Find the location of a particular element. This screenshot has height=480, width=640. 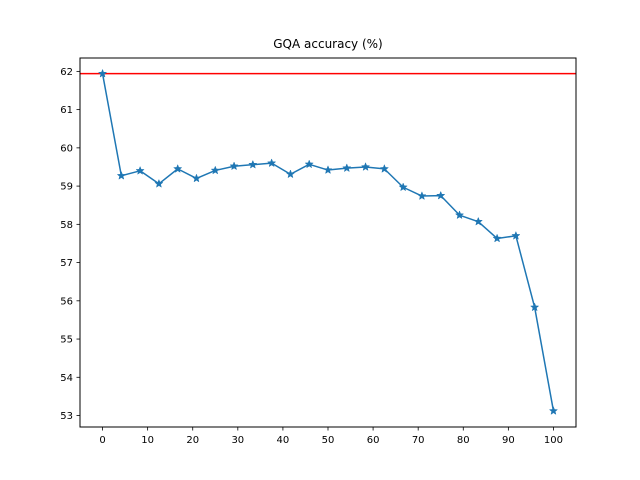

y-tick-label: 56 is located at coordinates (66, 301).